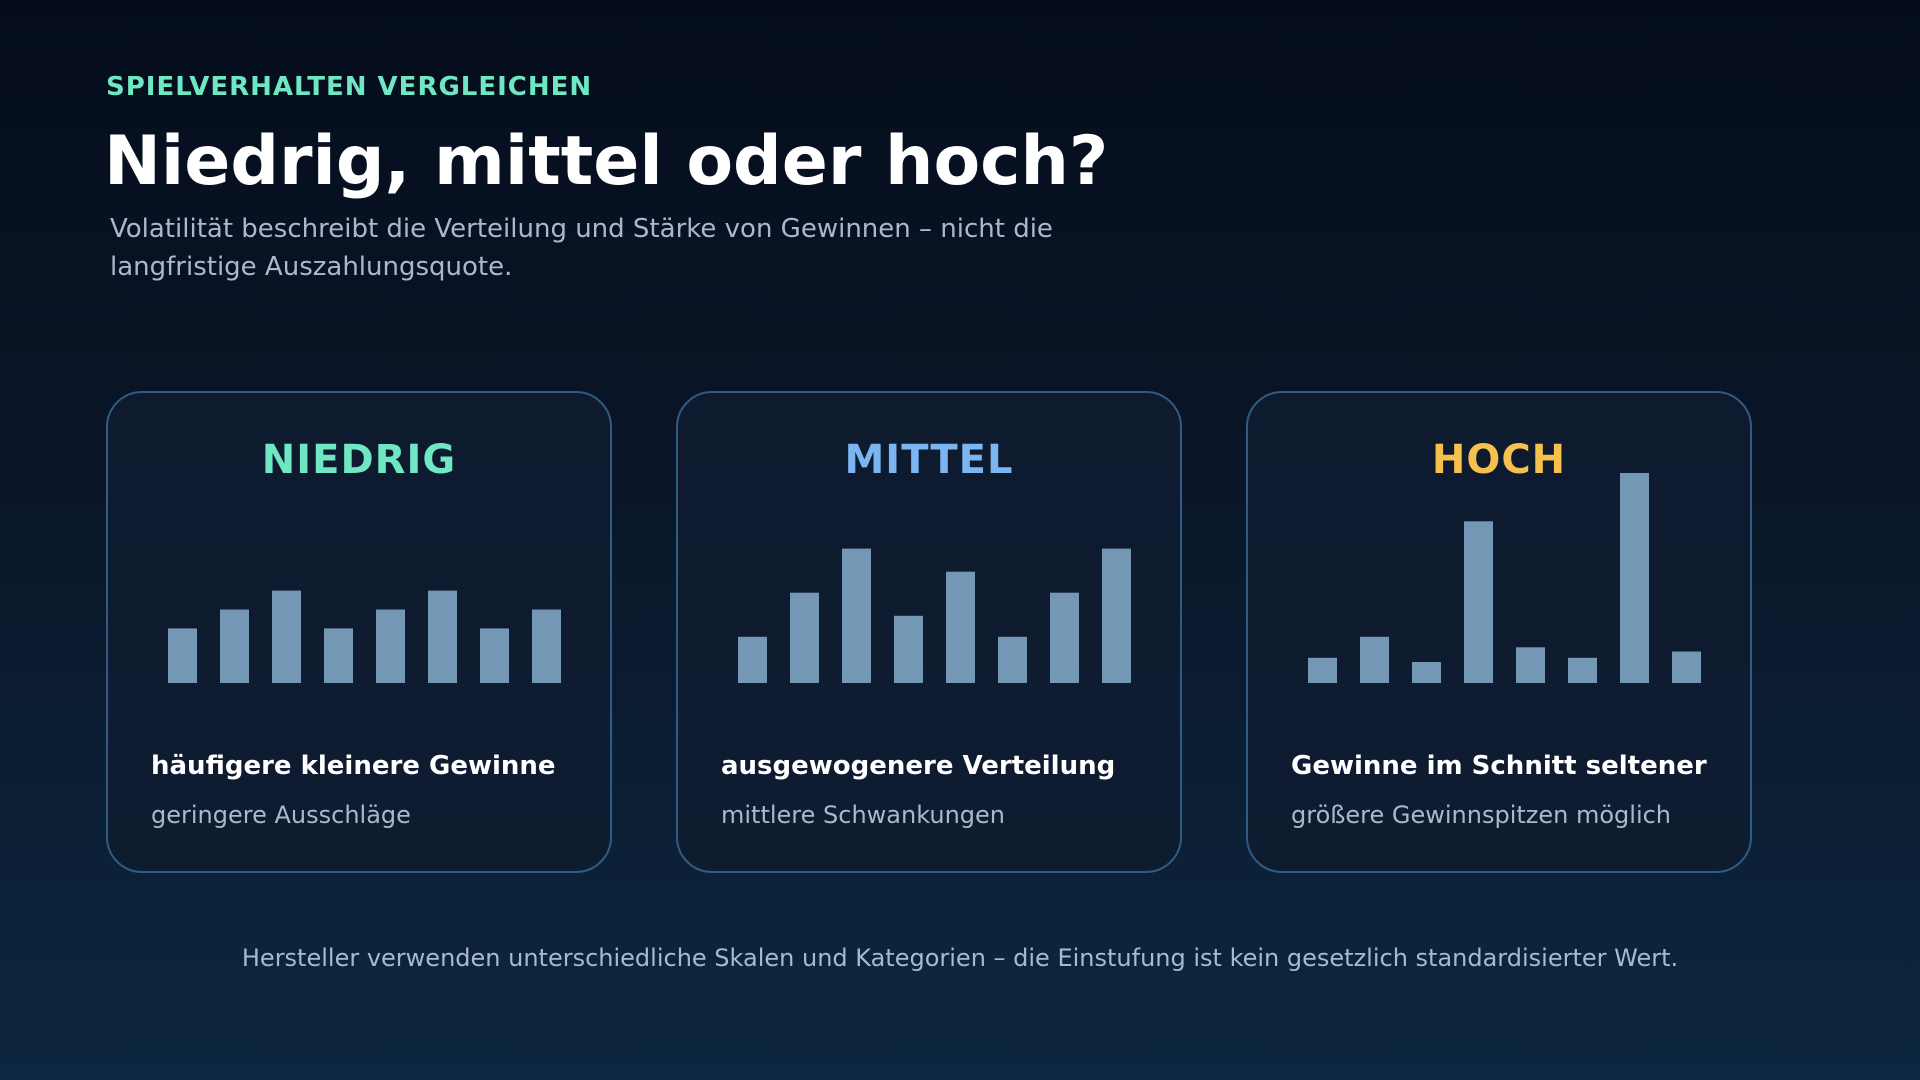 This screenshot has height=1080, width=1920. Describe the element at coordinates (1481, 815) in the screenshot. I see `card-description: größere Gewinnspitzen möglich` at that location.